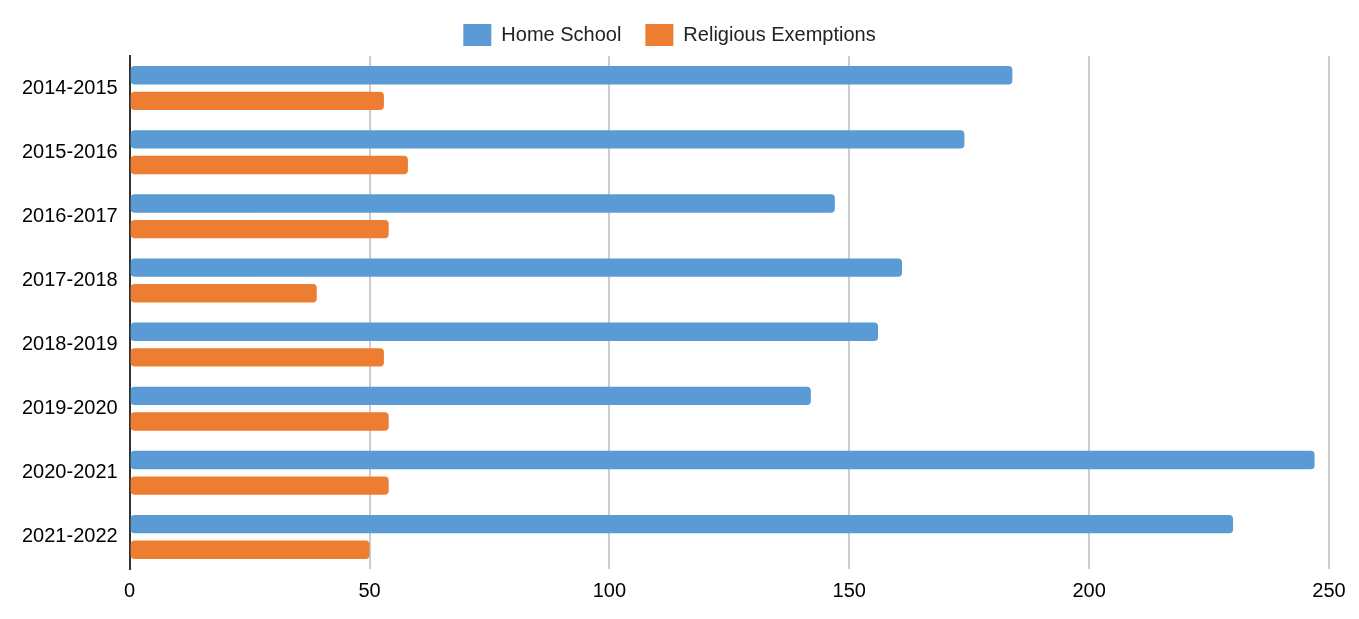 The width and height of the screenshot is (1359, 619). I want to click on y-tick-label: 2018-2019, so click(69, 343).